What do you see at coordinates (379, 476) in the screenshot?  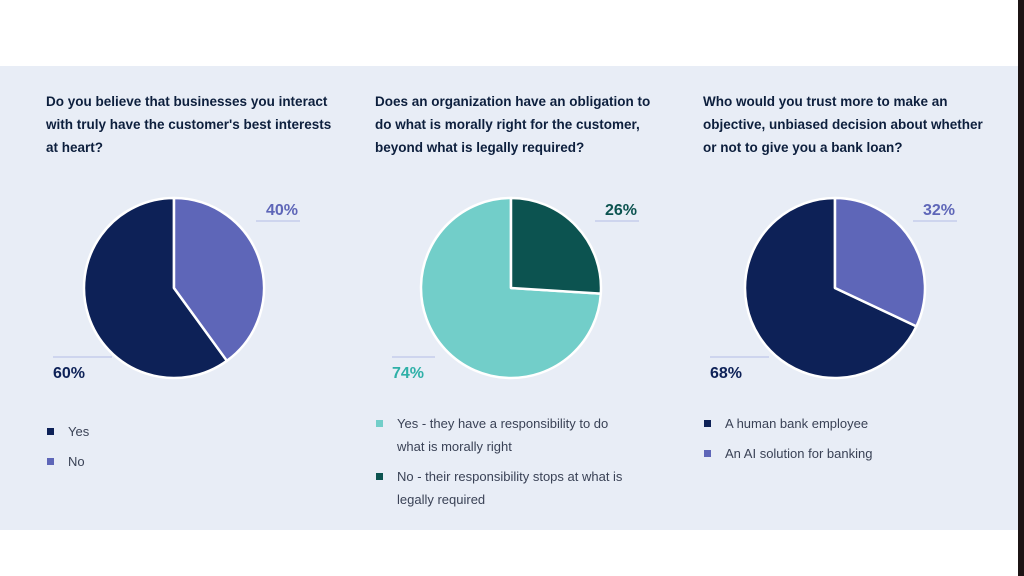 I see `legend-swatch-no-legal` at bounding box center [379, 476].